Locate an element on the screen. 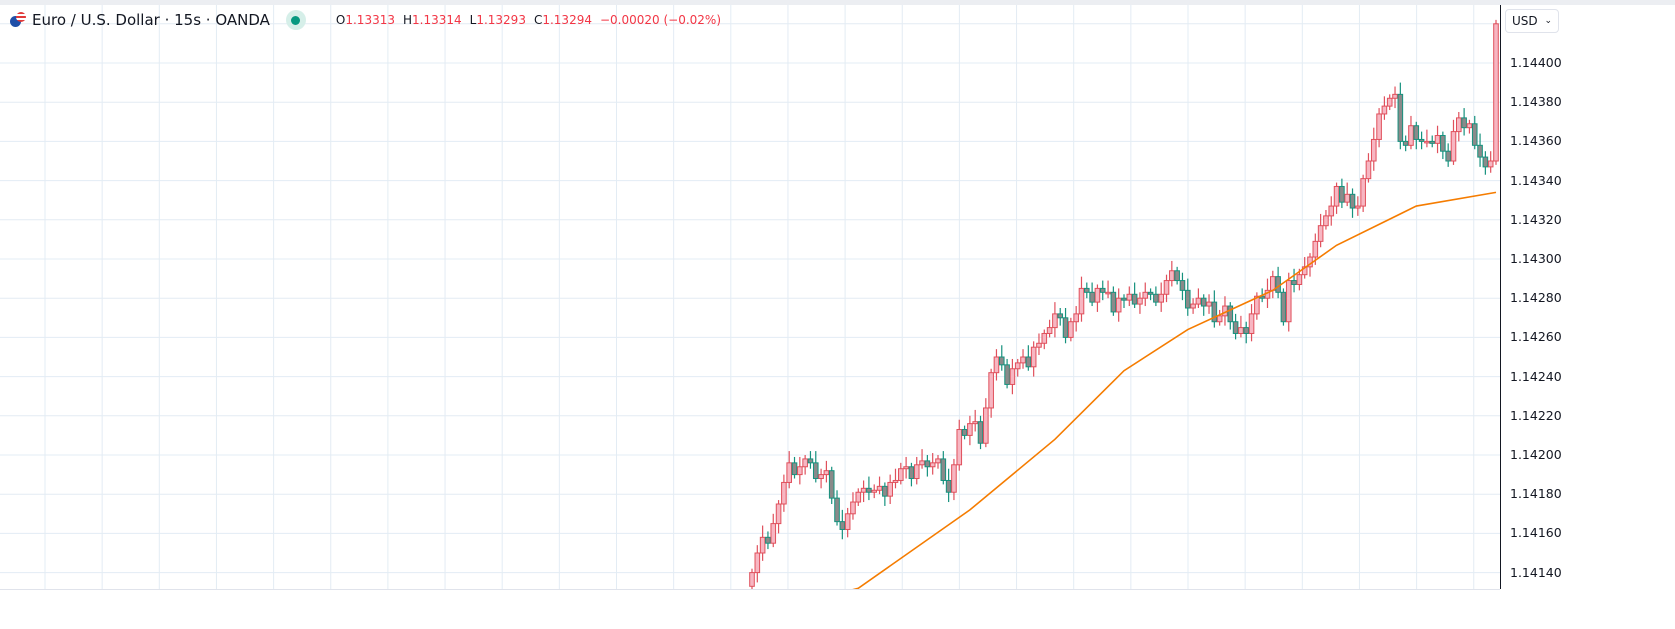 The width and height of the screenshot is (1675, 629). currency-selector: USD ⌄ is located at coordinates (1532, 21).